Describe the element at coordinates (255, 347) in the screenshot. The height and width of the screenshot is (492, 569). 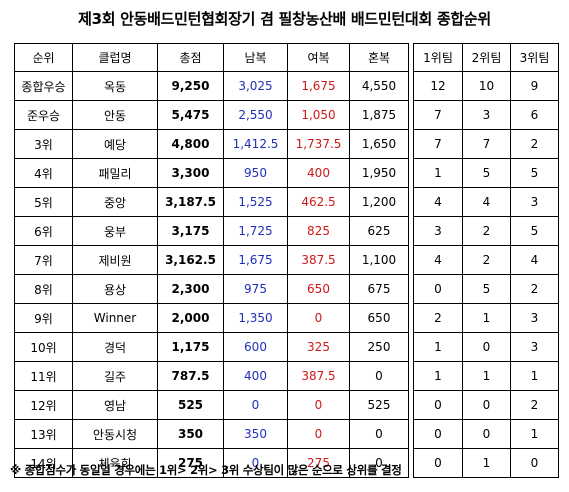
I see `mens-doubles-cell: 600` at that location.